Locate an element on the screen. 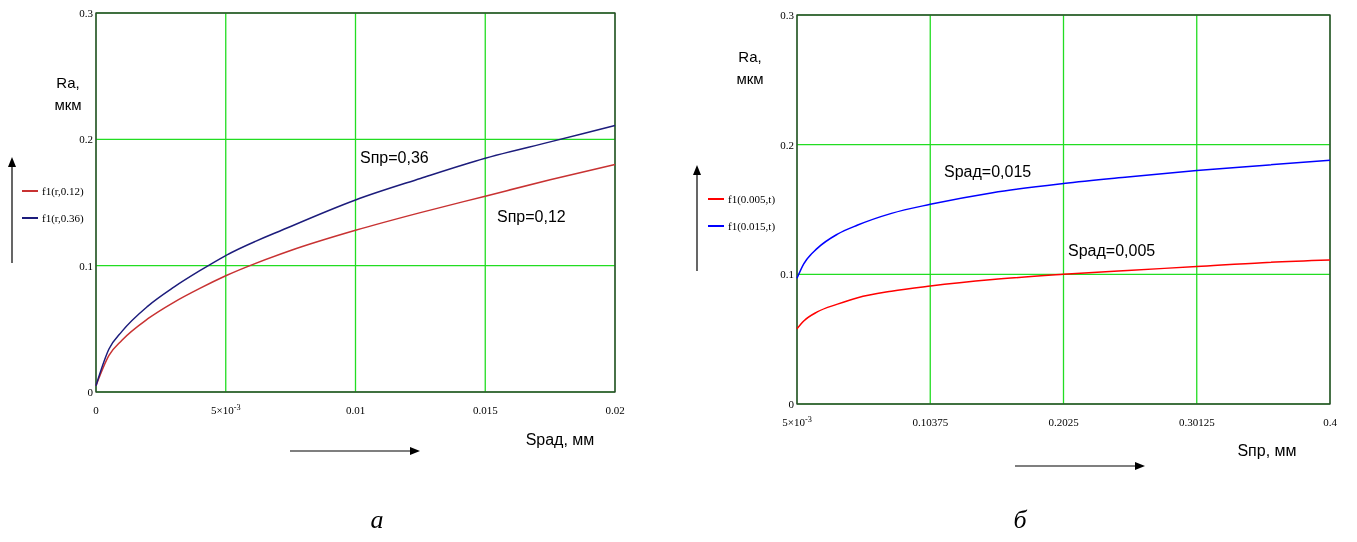  legend-label: f1(0.015,t) is located at coordinates (752, 226).